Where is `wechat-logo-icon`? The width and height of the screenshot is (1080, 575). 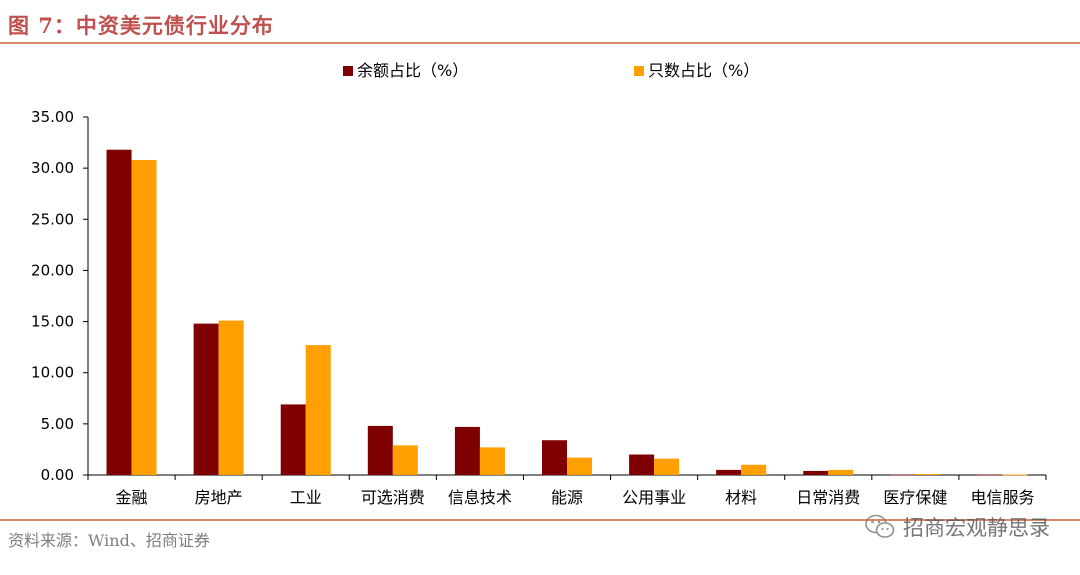
wechat-logo-icon is located at coordinates (880, 526).